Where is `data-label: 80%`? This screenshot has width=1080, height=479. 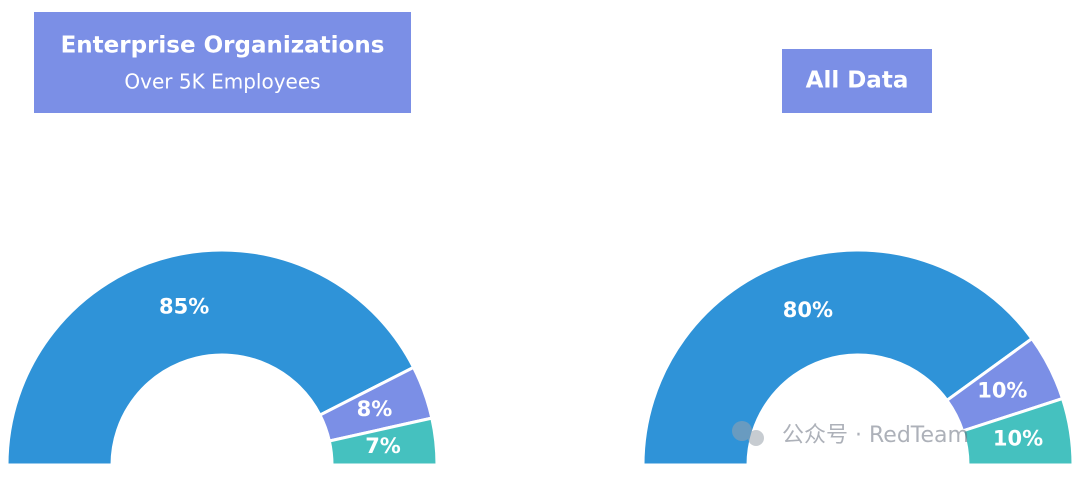 data-label: 80% is located at coordinates (808, 310).